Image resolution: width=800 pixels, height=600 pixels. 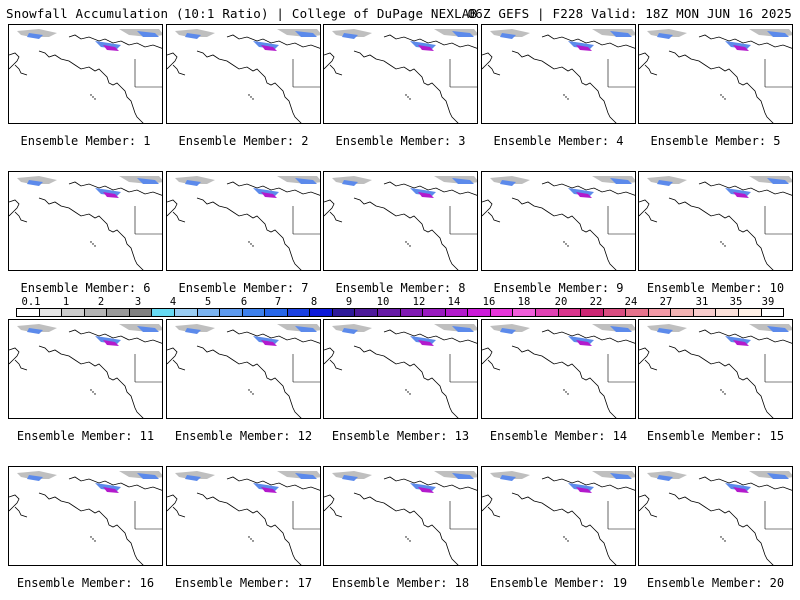 What do you see at coordinates (454, 302) in the screenshot?
I see `legend-tick-label: 14` at bounding box center [454, 302].